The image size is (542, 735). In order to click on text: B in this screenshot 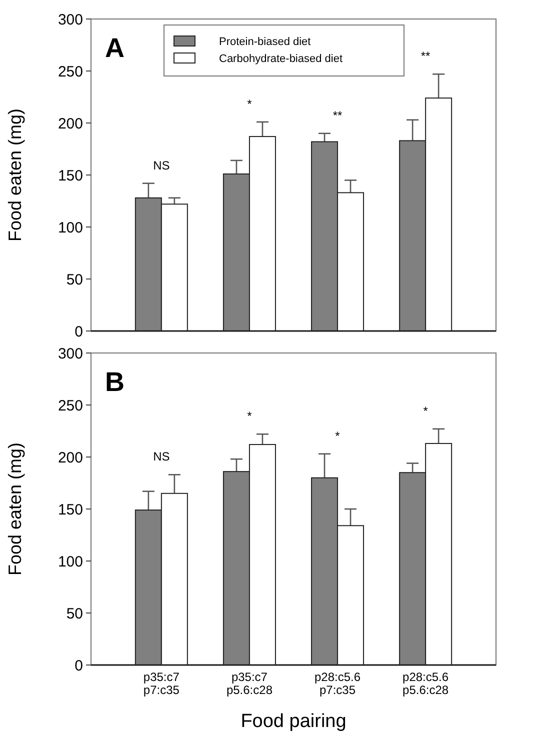, I will do `click(114, 382)`.